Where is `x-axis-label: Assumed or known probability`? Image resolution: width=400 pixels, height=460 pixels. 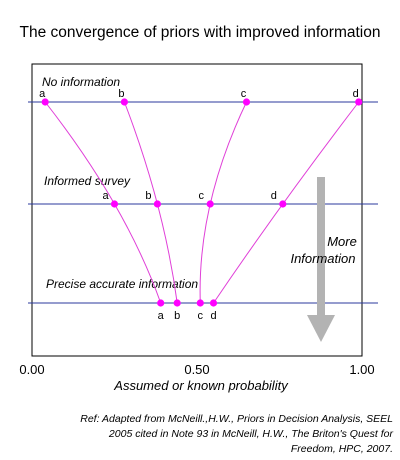 x-axis-label: Assumed or known probability is located at coordinates (201, 385).